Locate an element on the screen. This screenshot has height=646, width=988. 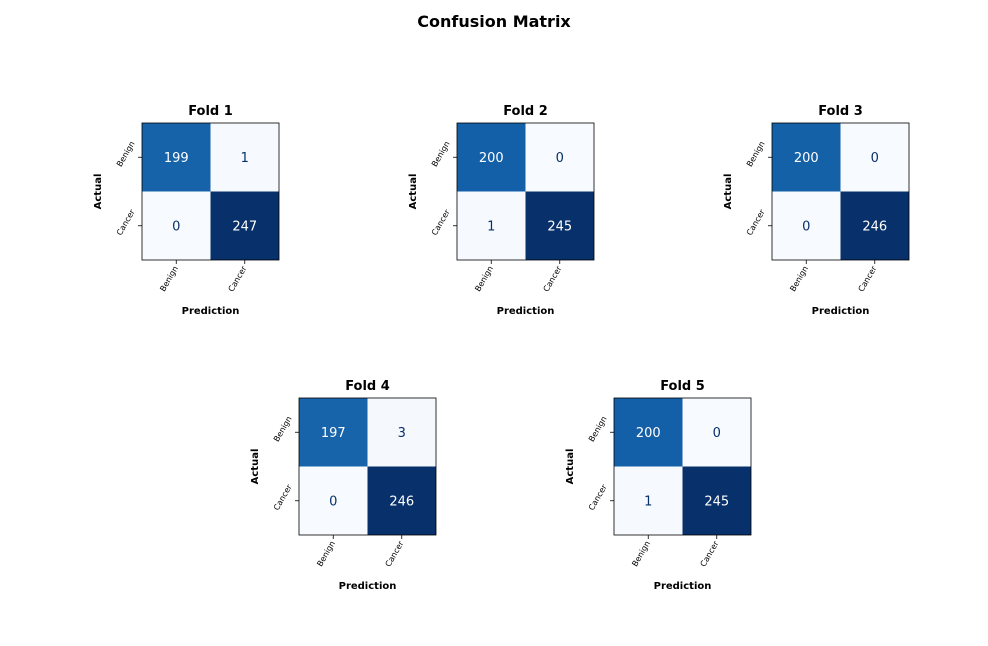
panel-title: Fold 1 is located at coordinates (210, 111).